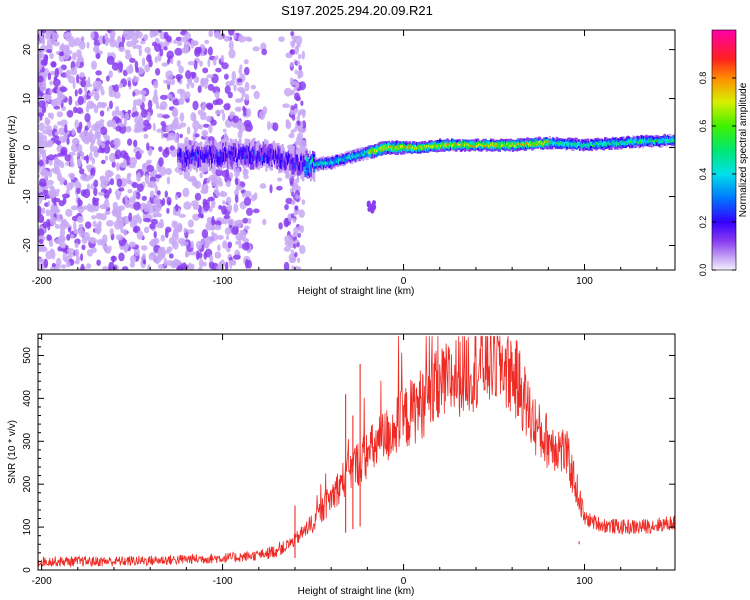 This screenshot has width=750, height=600. I want to click on x-tick-label: -200, so click(42, 581).